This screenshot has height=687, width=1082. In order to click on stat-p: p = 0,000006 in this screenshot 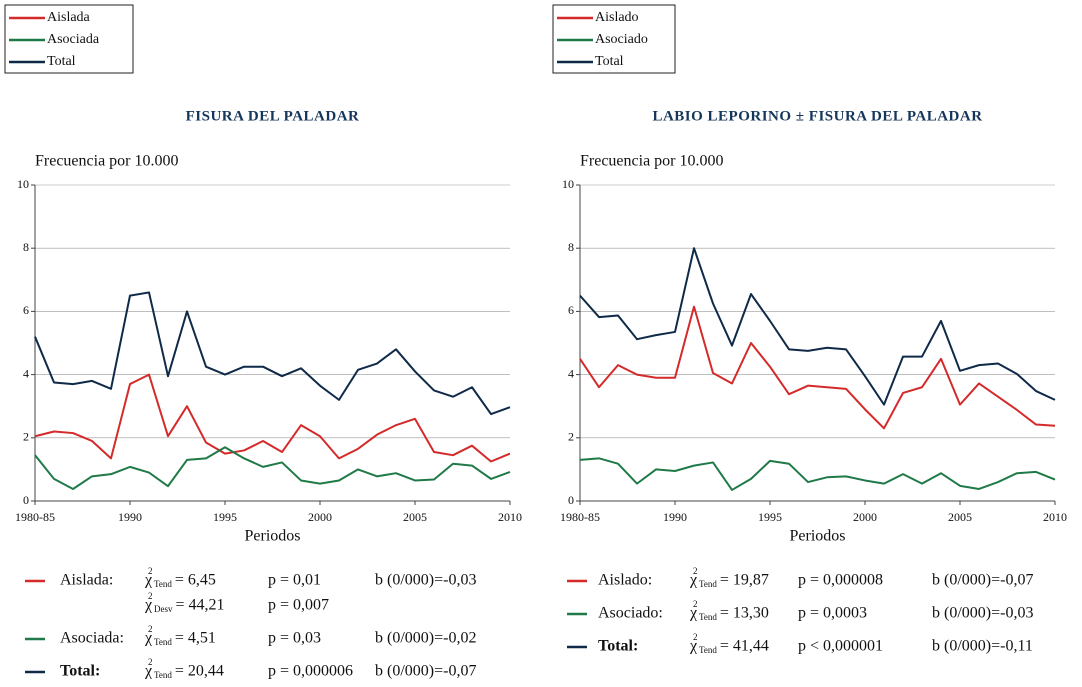, I will do `click(310, 671)`.